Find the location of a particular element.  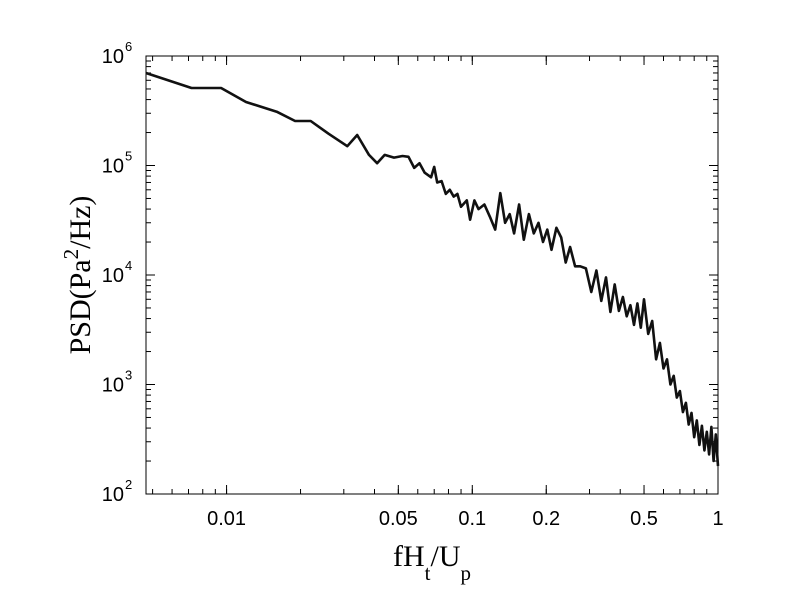

x-tick-label: 0.2 is located at coordinates (546, 519).